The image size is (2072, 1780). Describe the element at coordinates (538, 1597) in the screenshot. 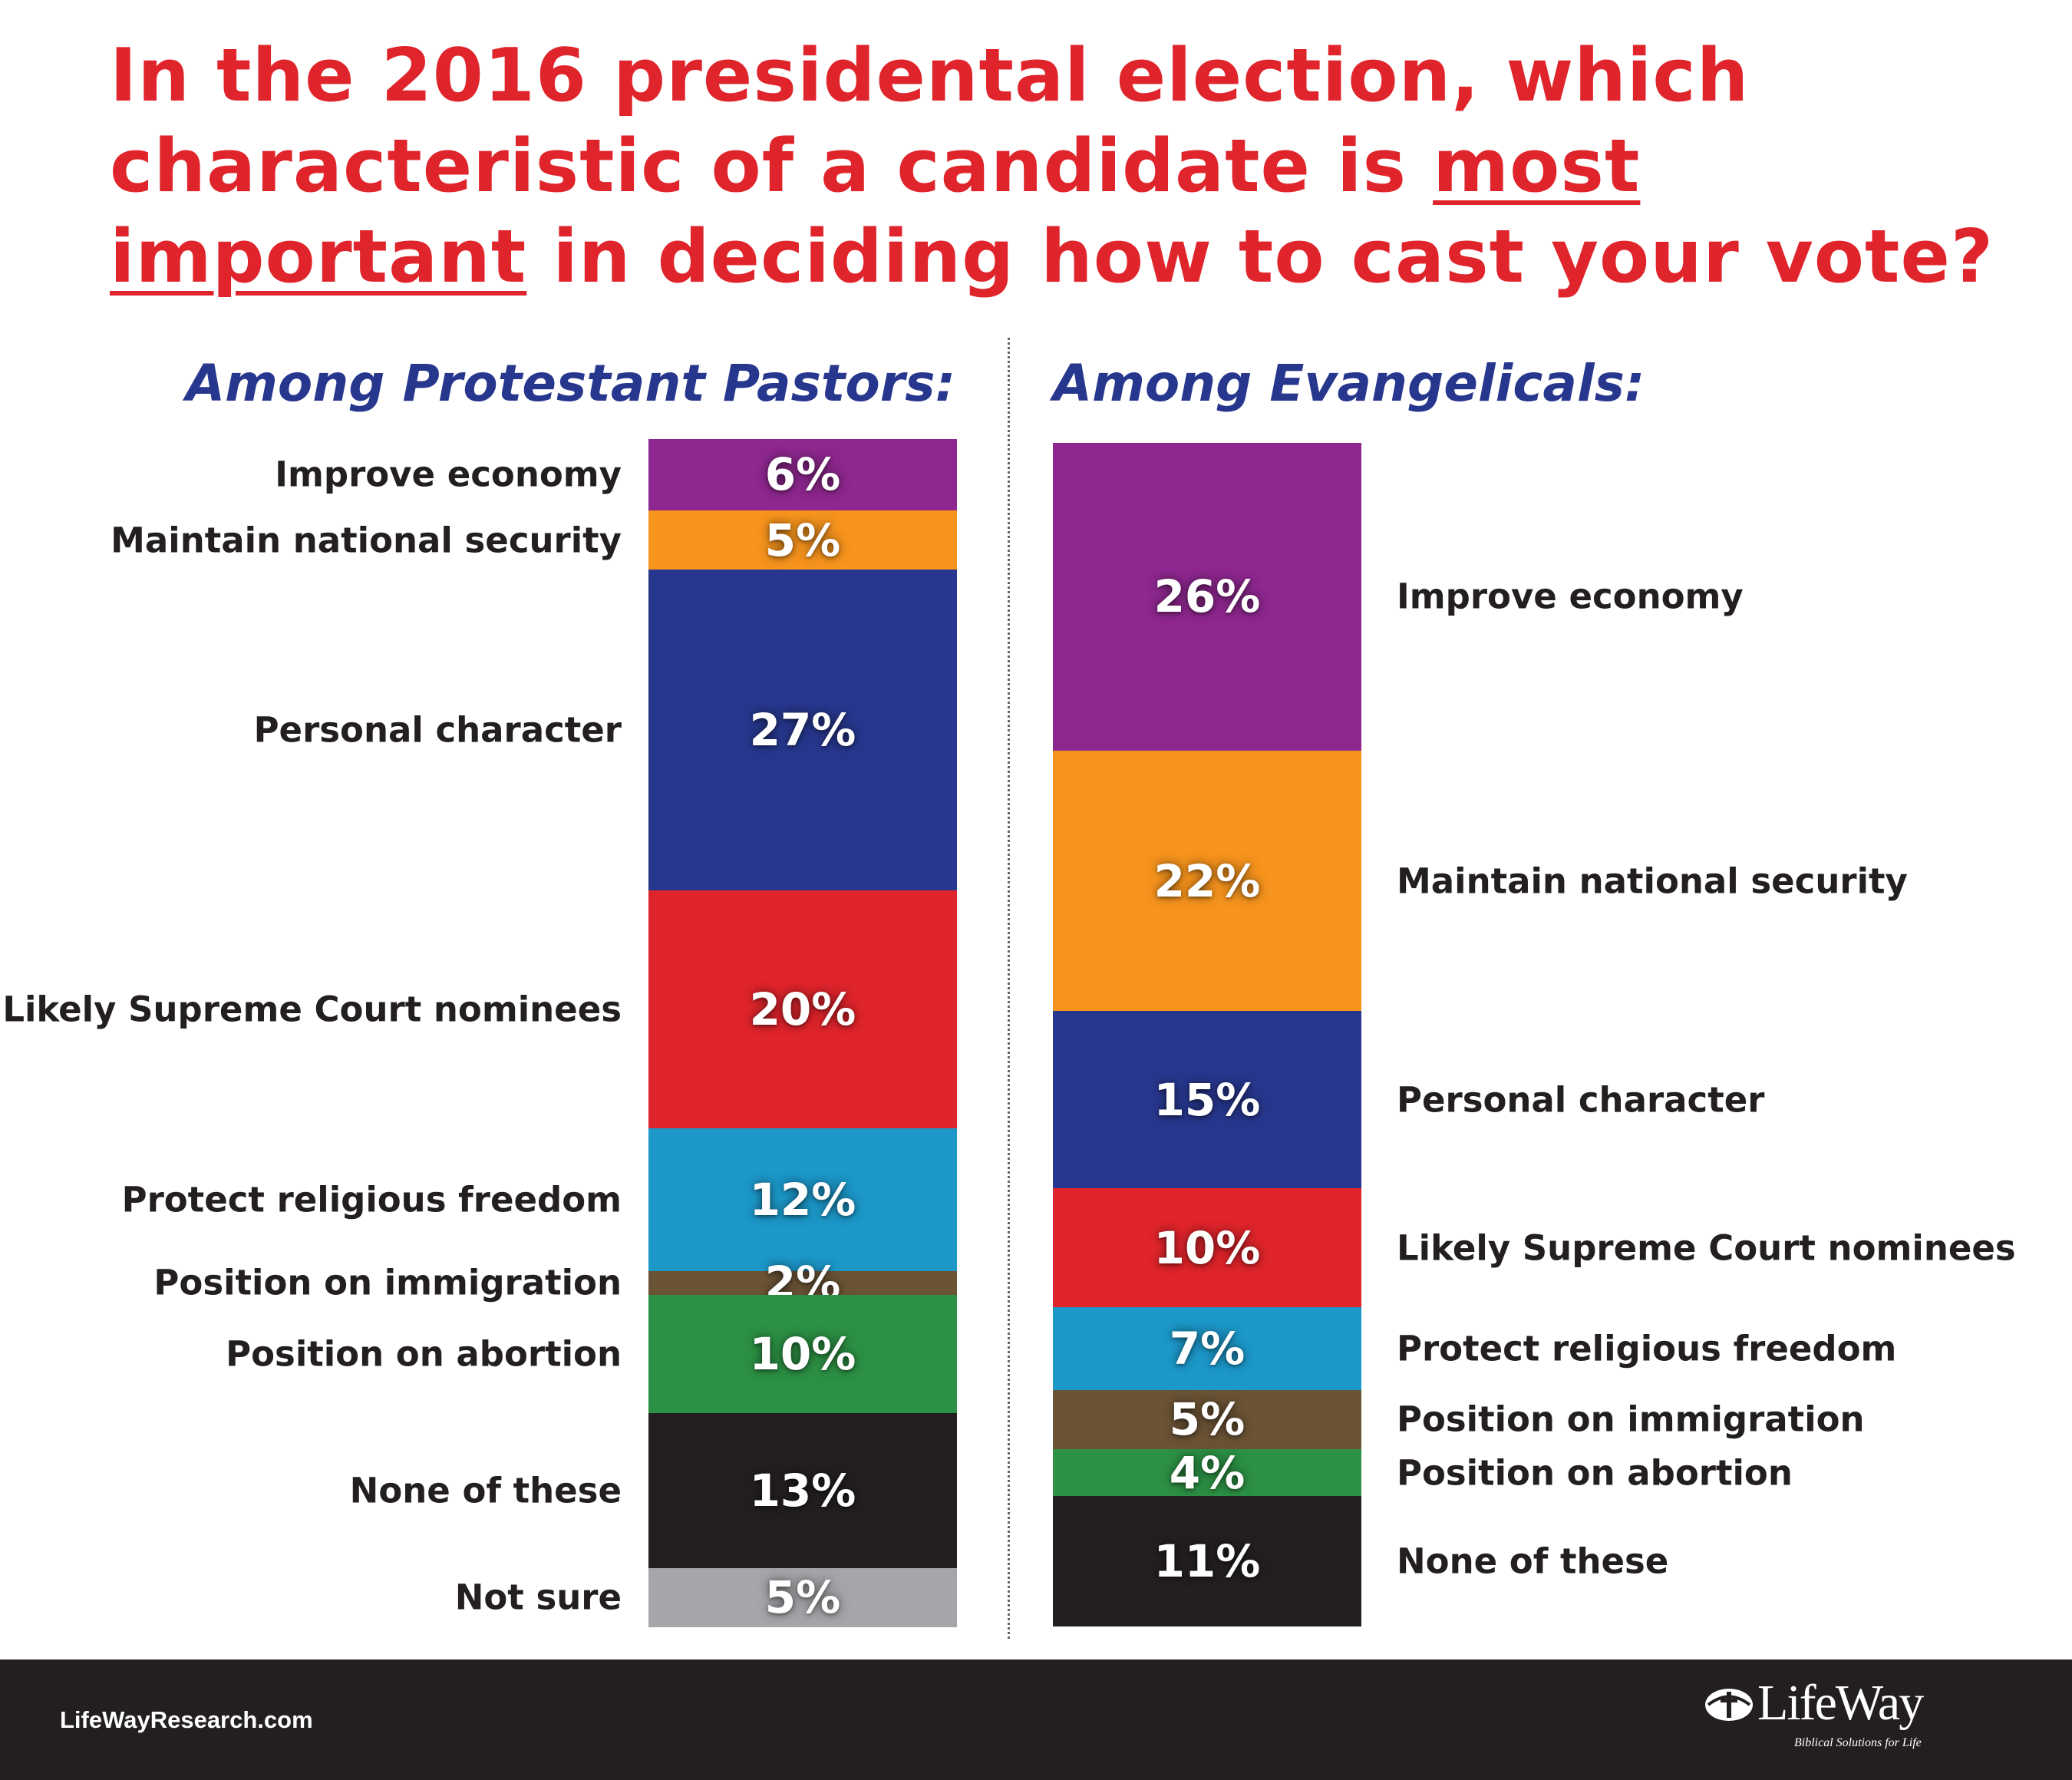

I see `category-label: Not sure` at that location.